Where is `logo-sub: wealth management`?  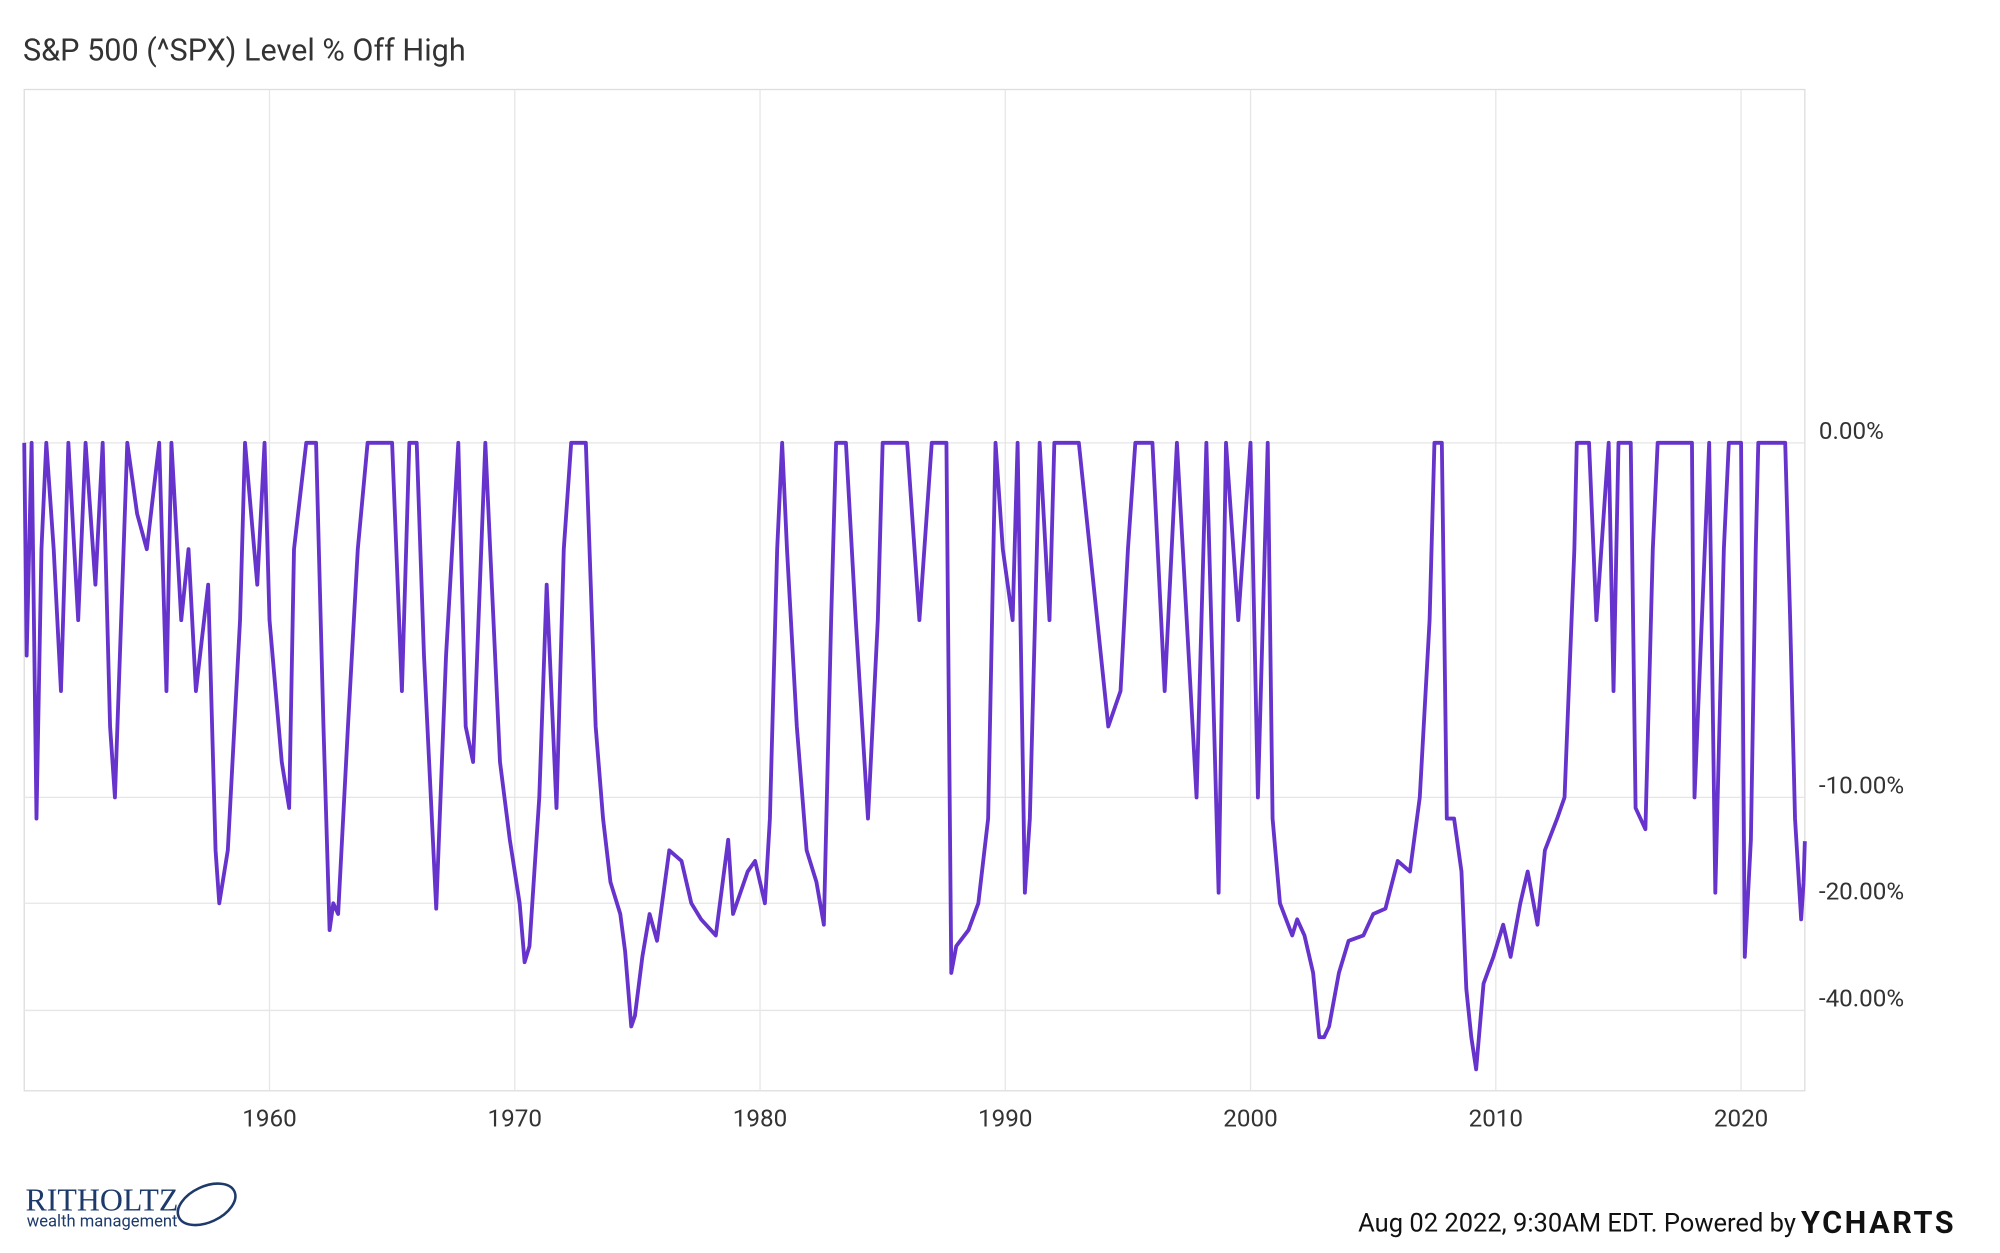
logo-sub: wealth management is located at coordinates (102, 1222).